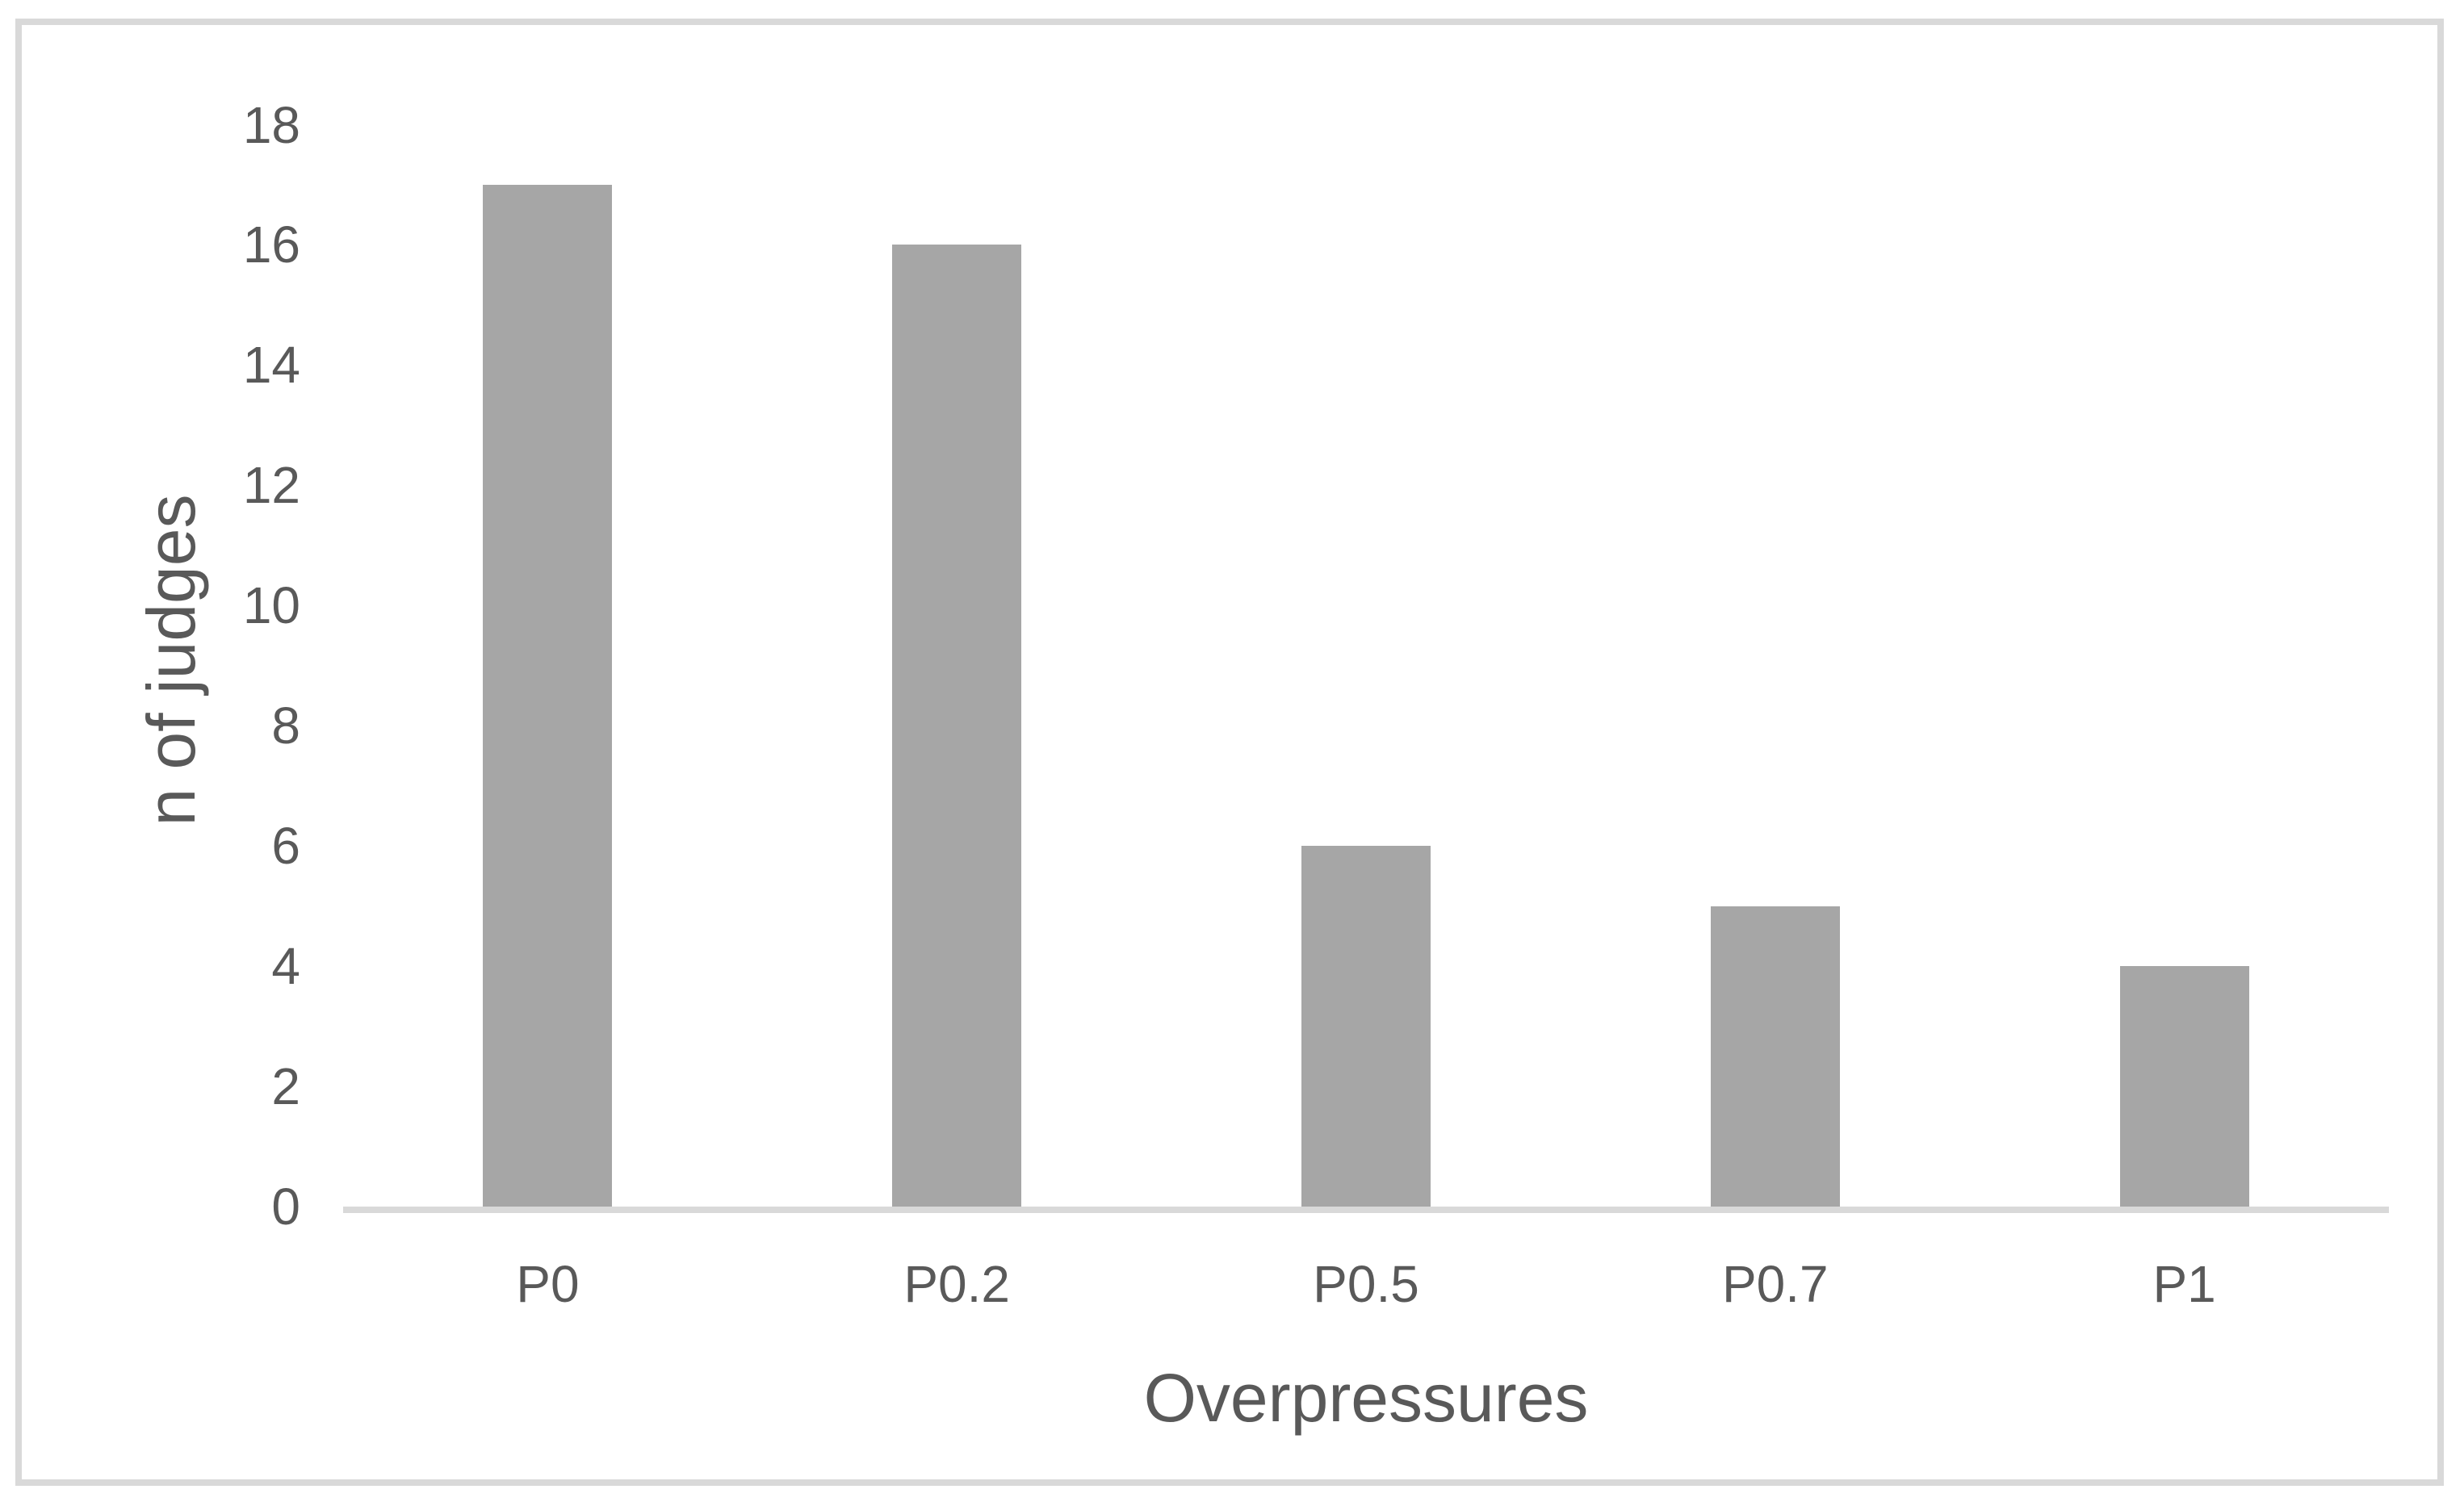 This screenshot has height=1506, width=2464. What do you see at coordinates (271, 125) in the screenshot?
I see `y-tick-label-18: 18` at bounding box center [271, 125].